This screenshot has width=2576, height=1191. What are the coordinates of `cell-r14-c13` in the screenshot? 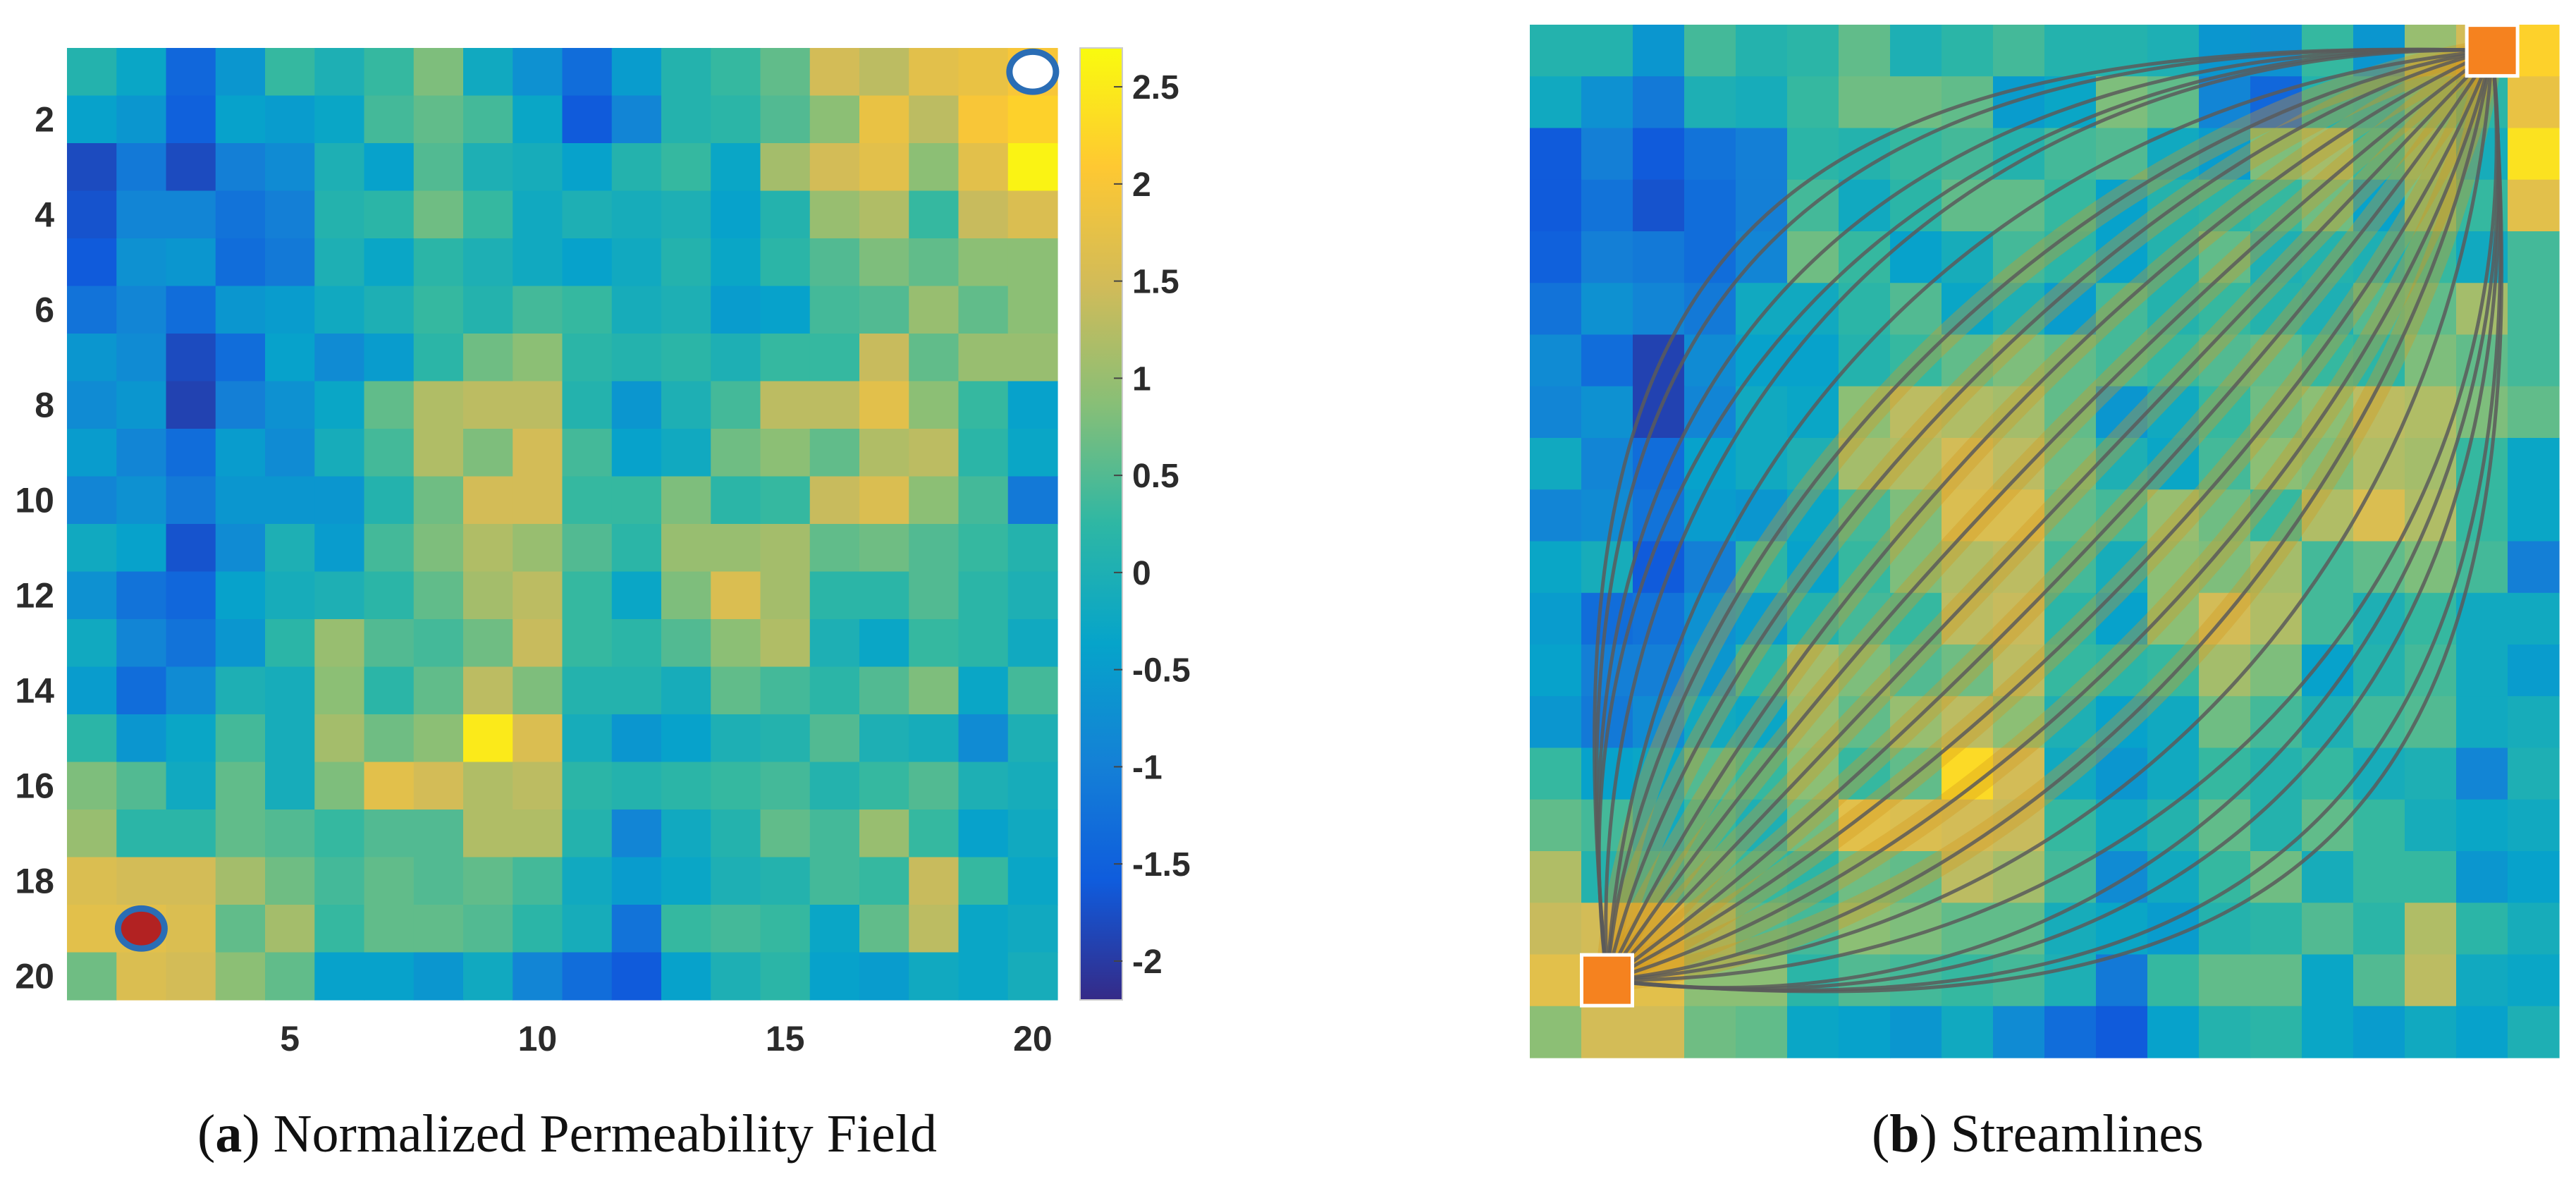 It's located at (2173, 722).